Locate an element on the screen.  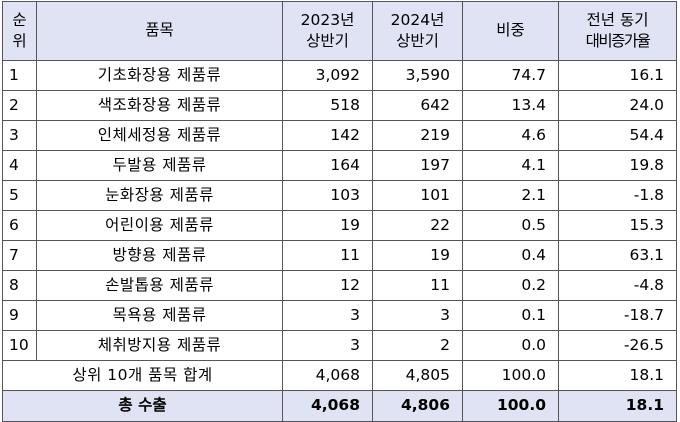
cell-share: 0.5 is located at coordinates (510, 225).